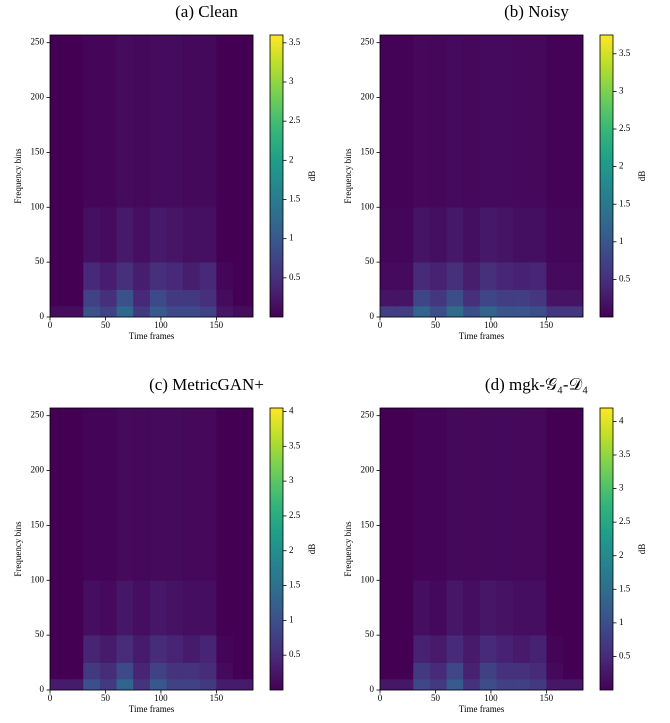  I want to click on colorbar-tick-label: 4, so click(621, 420).